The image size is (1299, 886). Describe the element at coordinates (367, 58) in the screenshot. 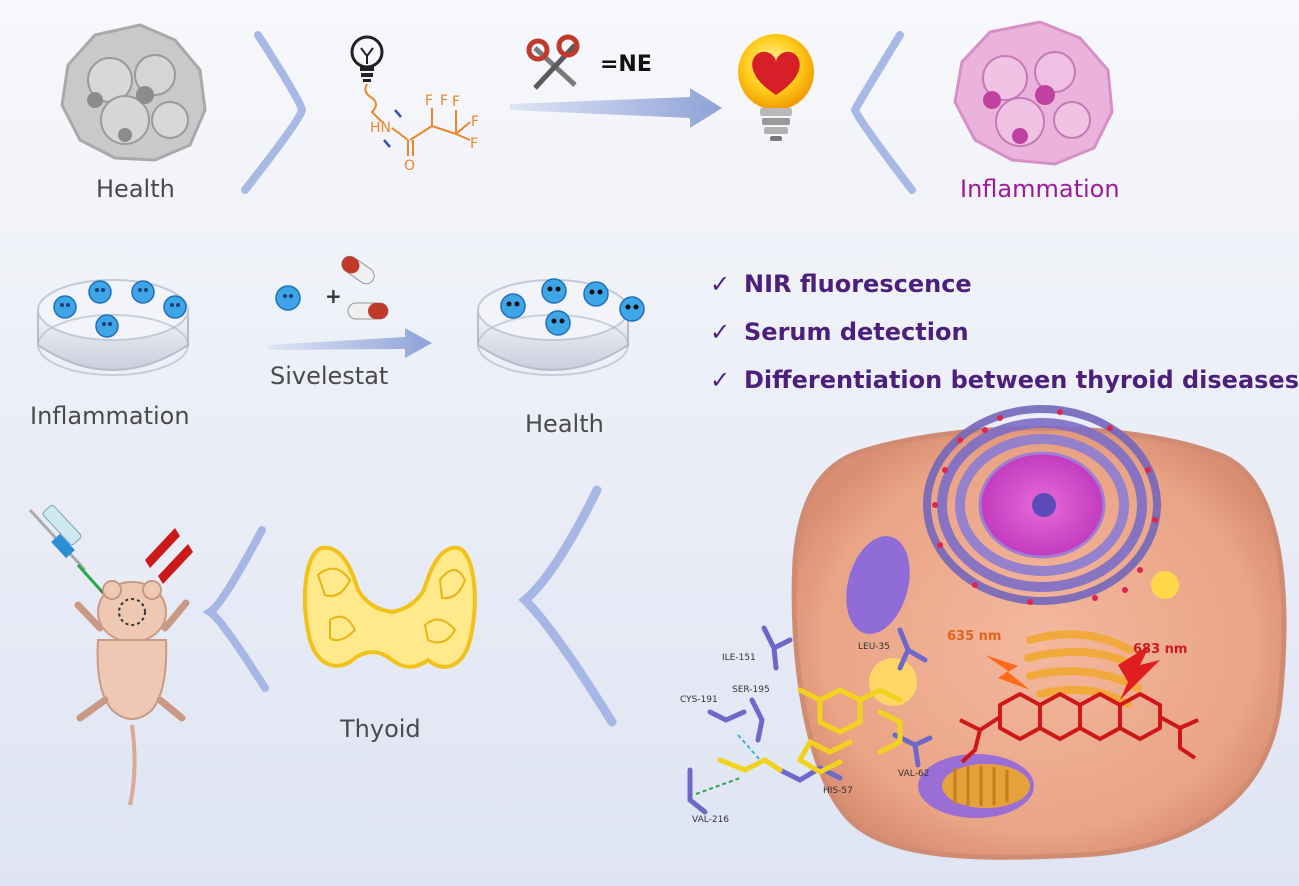

I see `lightbulb-outline-icon` at that location.